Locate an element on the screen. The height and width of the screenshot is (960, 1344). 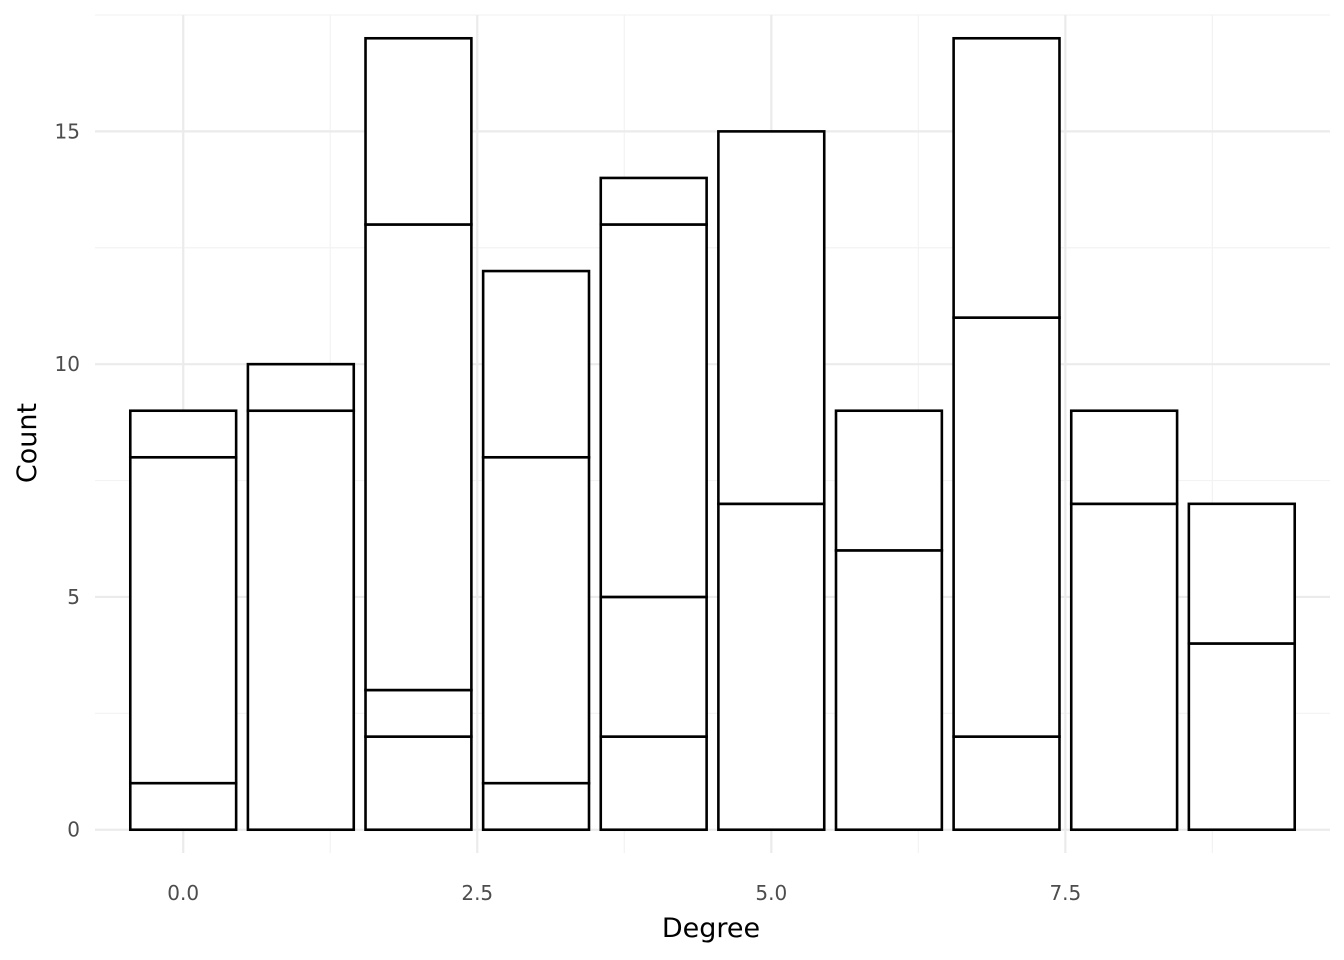
x-axis-title: Degree is located at coordinates (711, 928).